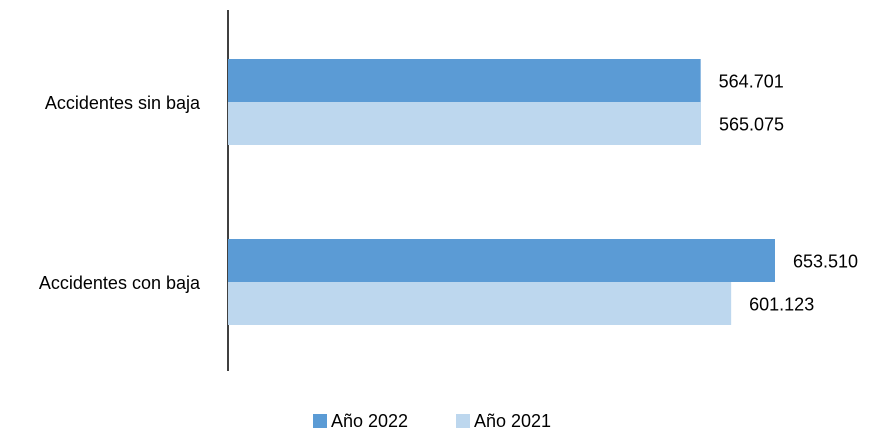 The height and width of the screenshot is (431, 877). What do you see at coordinates (751, 82) in the screenshot?
I see `data-label: 564.701` at bounding box center [751, 82].